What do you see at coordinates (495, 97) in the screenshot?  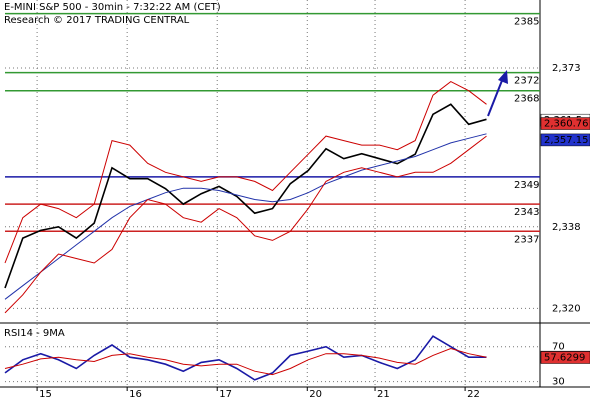 I see `forecast-arrow` at bounding box center [495, 97].